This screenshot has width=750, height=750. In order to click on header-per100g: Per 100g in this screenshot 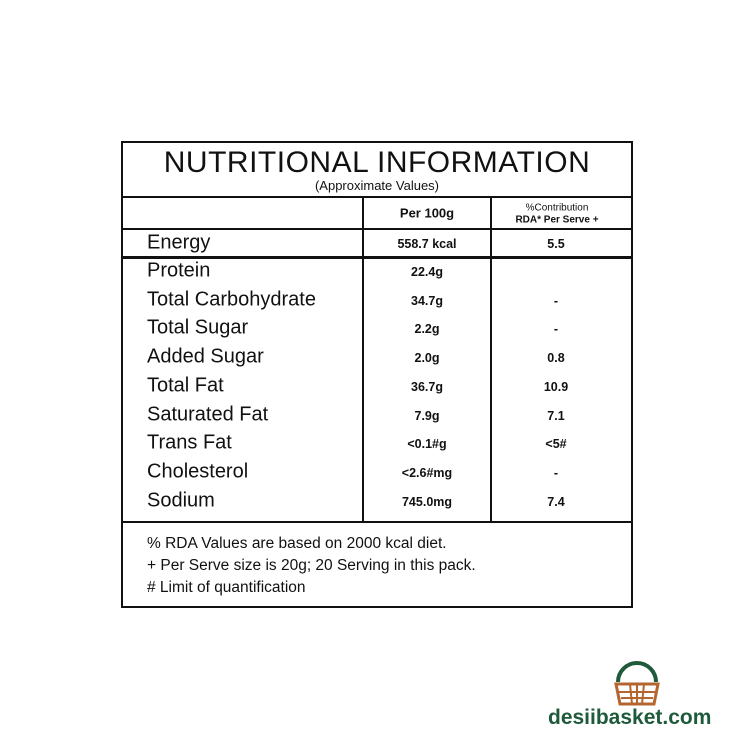, I will do `click(427, 213)`.